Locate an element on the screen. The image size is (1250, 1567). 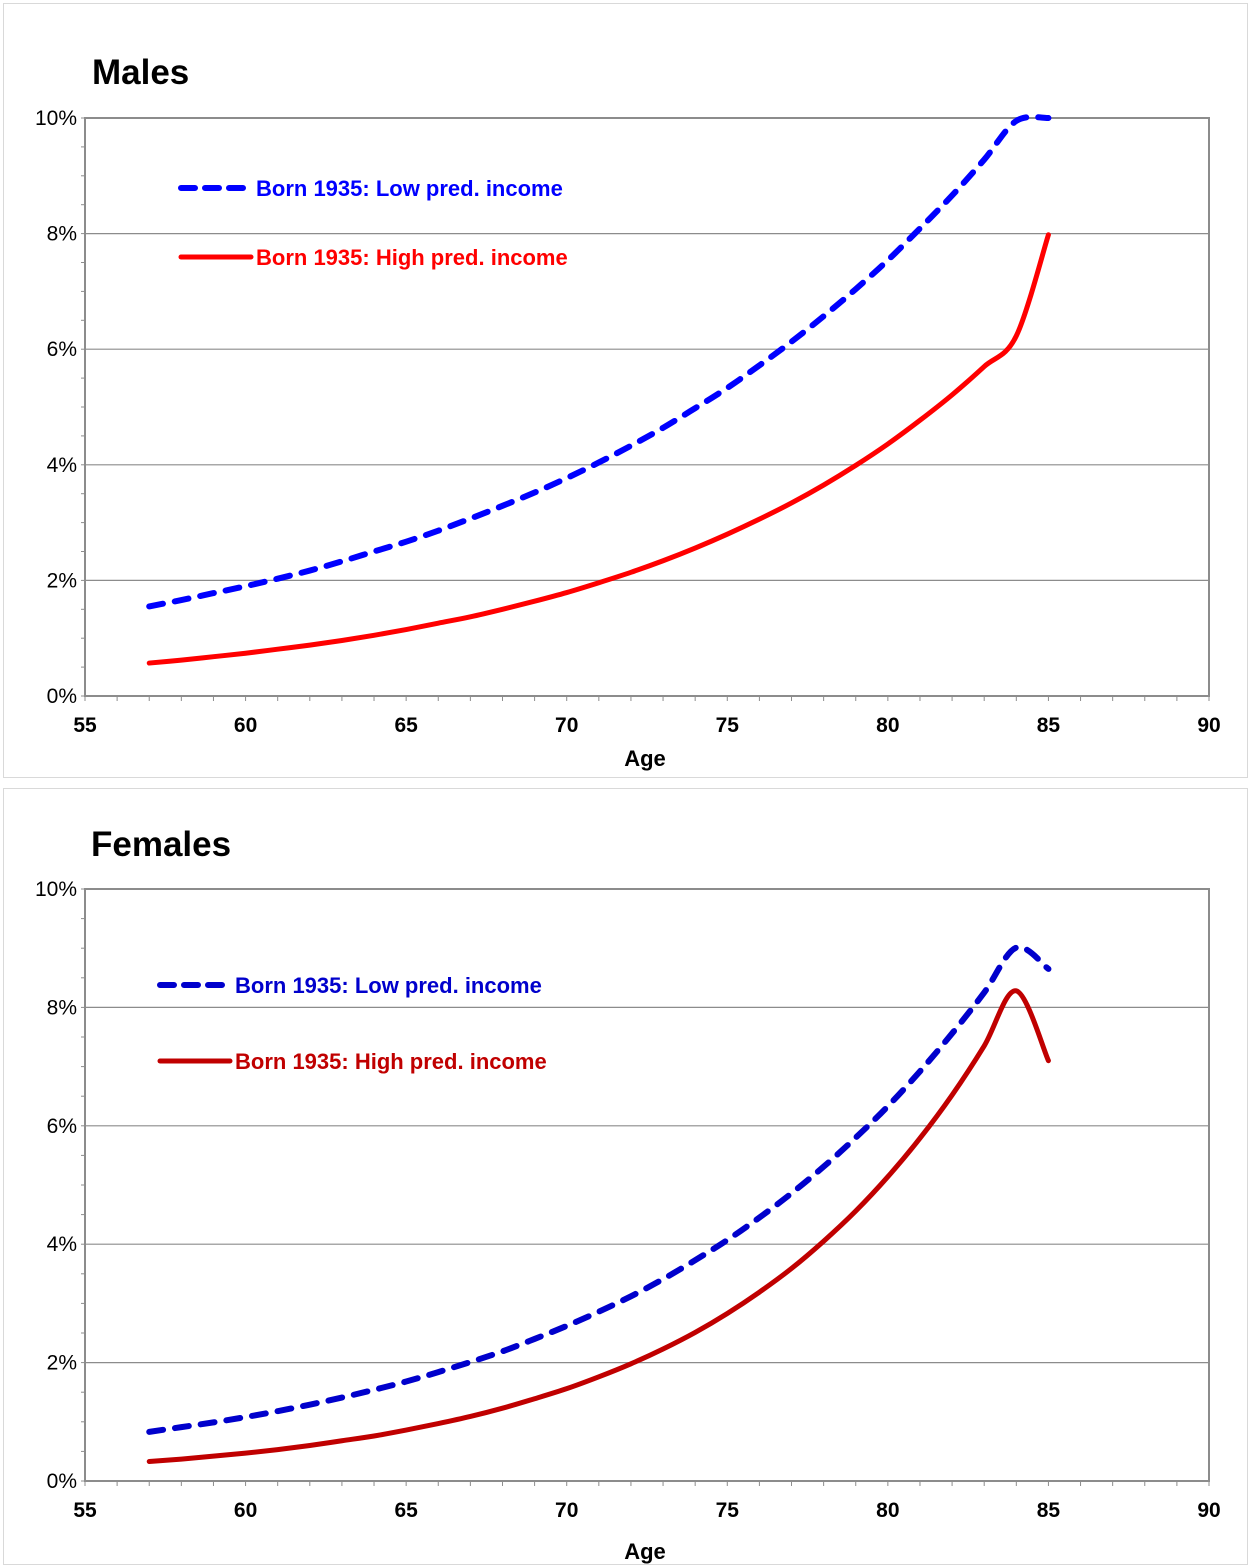
chart-title: Males is located at coordinates (140, 72).